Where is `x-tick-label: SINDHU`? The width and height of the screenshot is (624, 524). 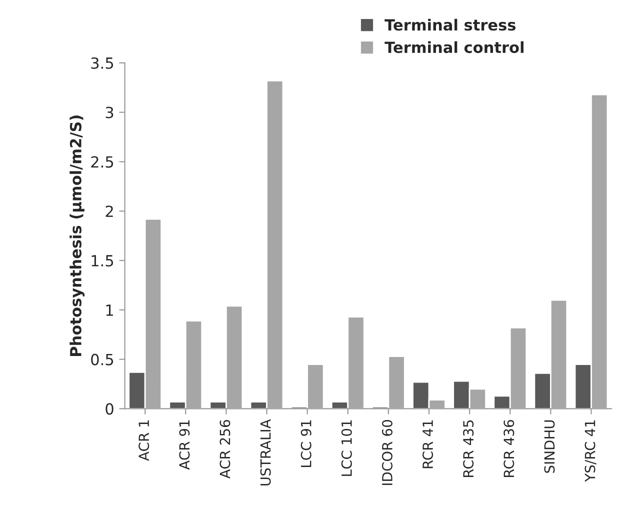
x-tick-label: SINDHU is located at coordinates (549, 446).